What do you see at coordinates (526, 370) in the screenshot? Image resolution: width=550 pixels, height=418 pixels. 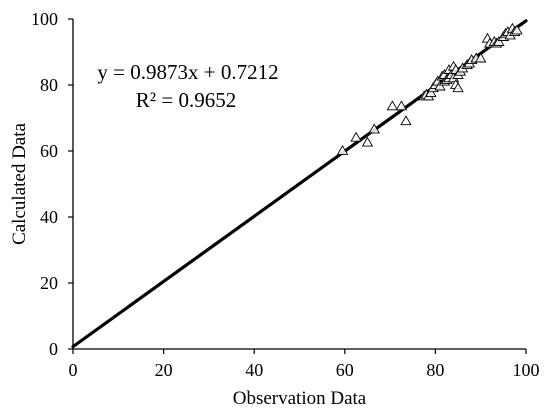 I see `x-tick-label: 100` at bounding box center [526, 370].